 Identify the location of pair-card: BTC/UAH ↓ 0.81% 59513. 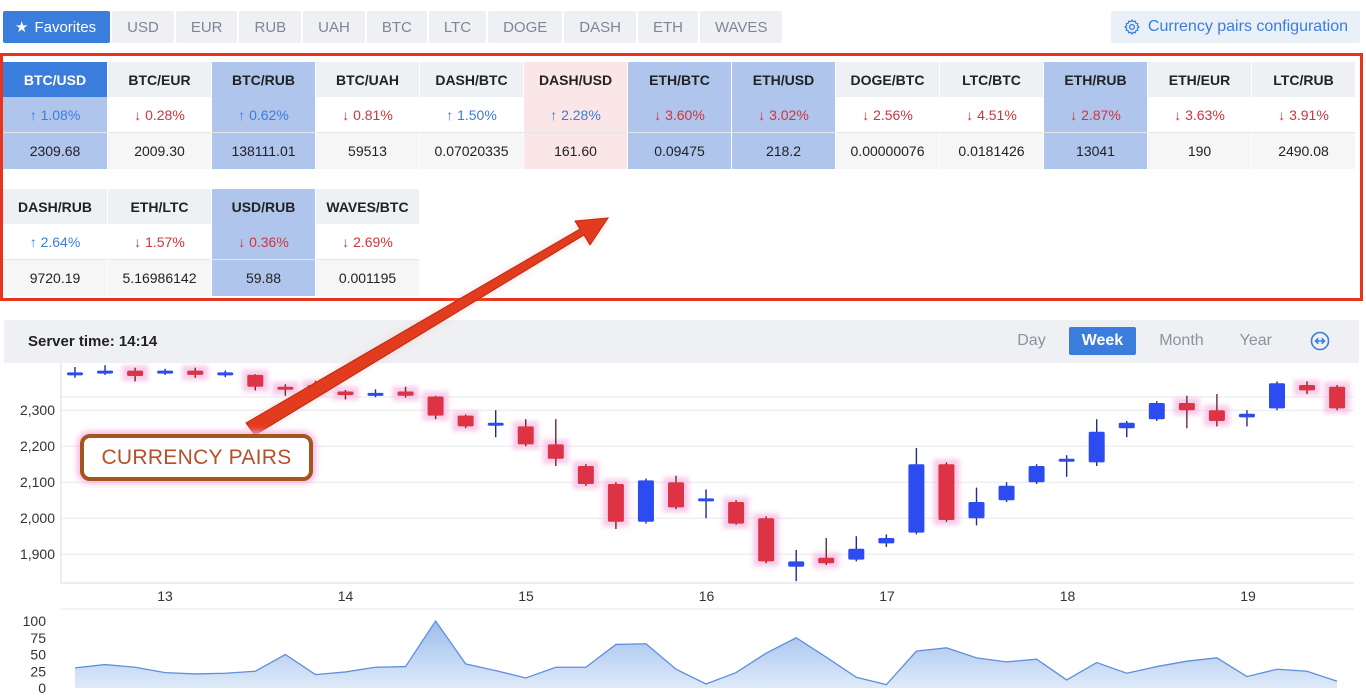
(367, 115).